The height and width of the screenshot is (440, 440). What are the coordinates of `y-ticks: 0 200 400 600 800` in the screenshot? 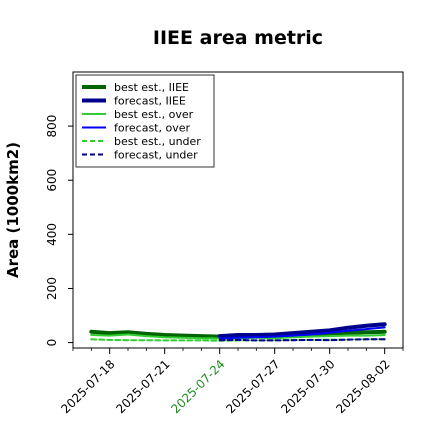 It's located at (59, 231).